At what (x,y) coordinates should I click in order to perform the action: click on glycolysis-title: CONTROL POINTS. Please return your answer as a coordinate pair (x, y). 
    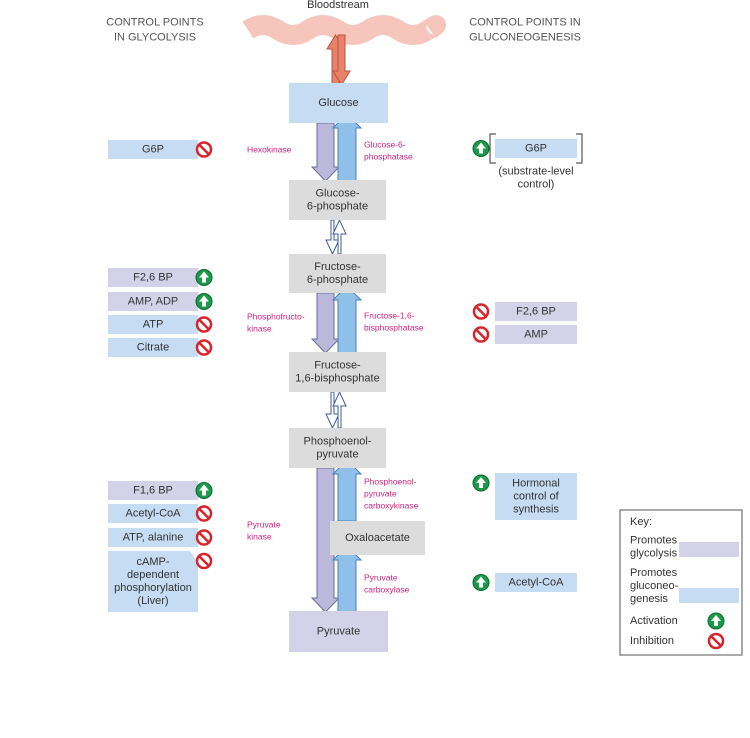
    Looking at the image, I should click on (154, 22).